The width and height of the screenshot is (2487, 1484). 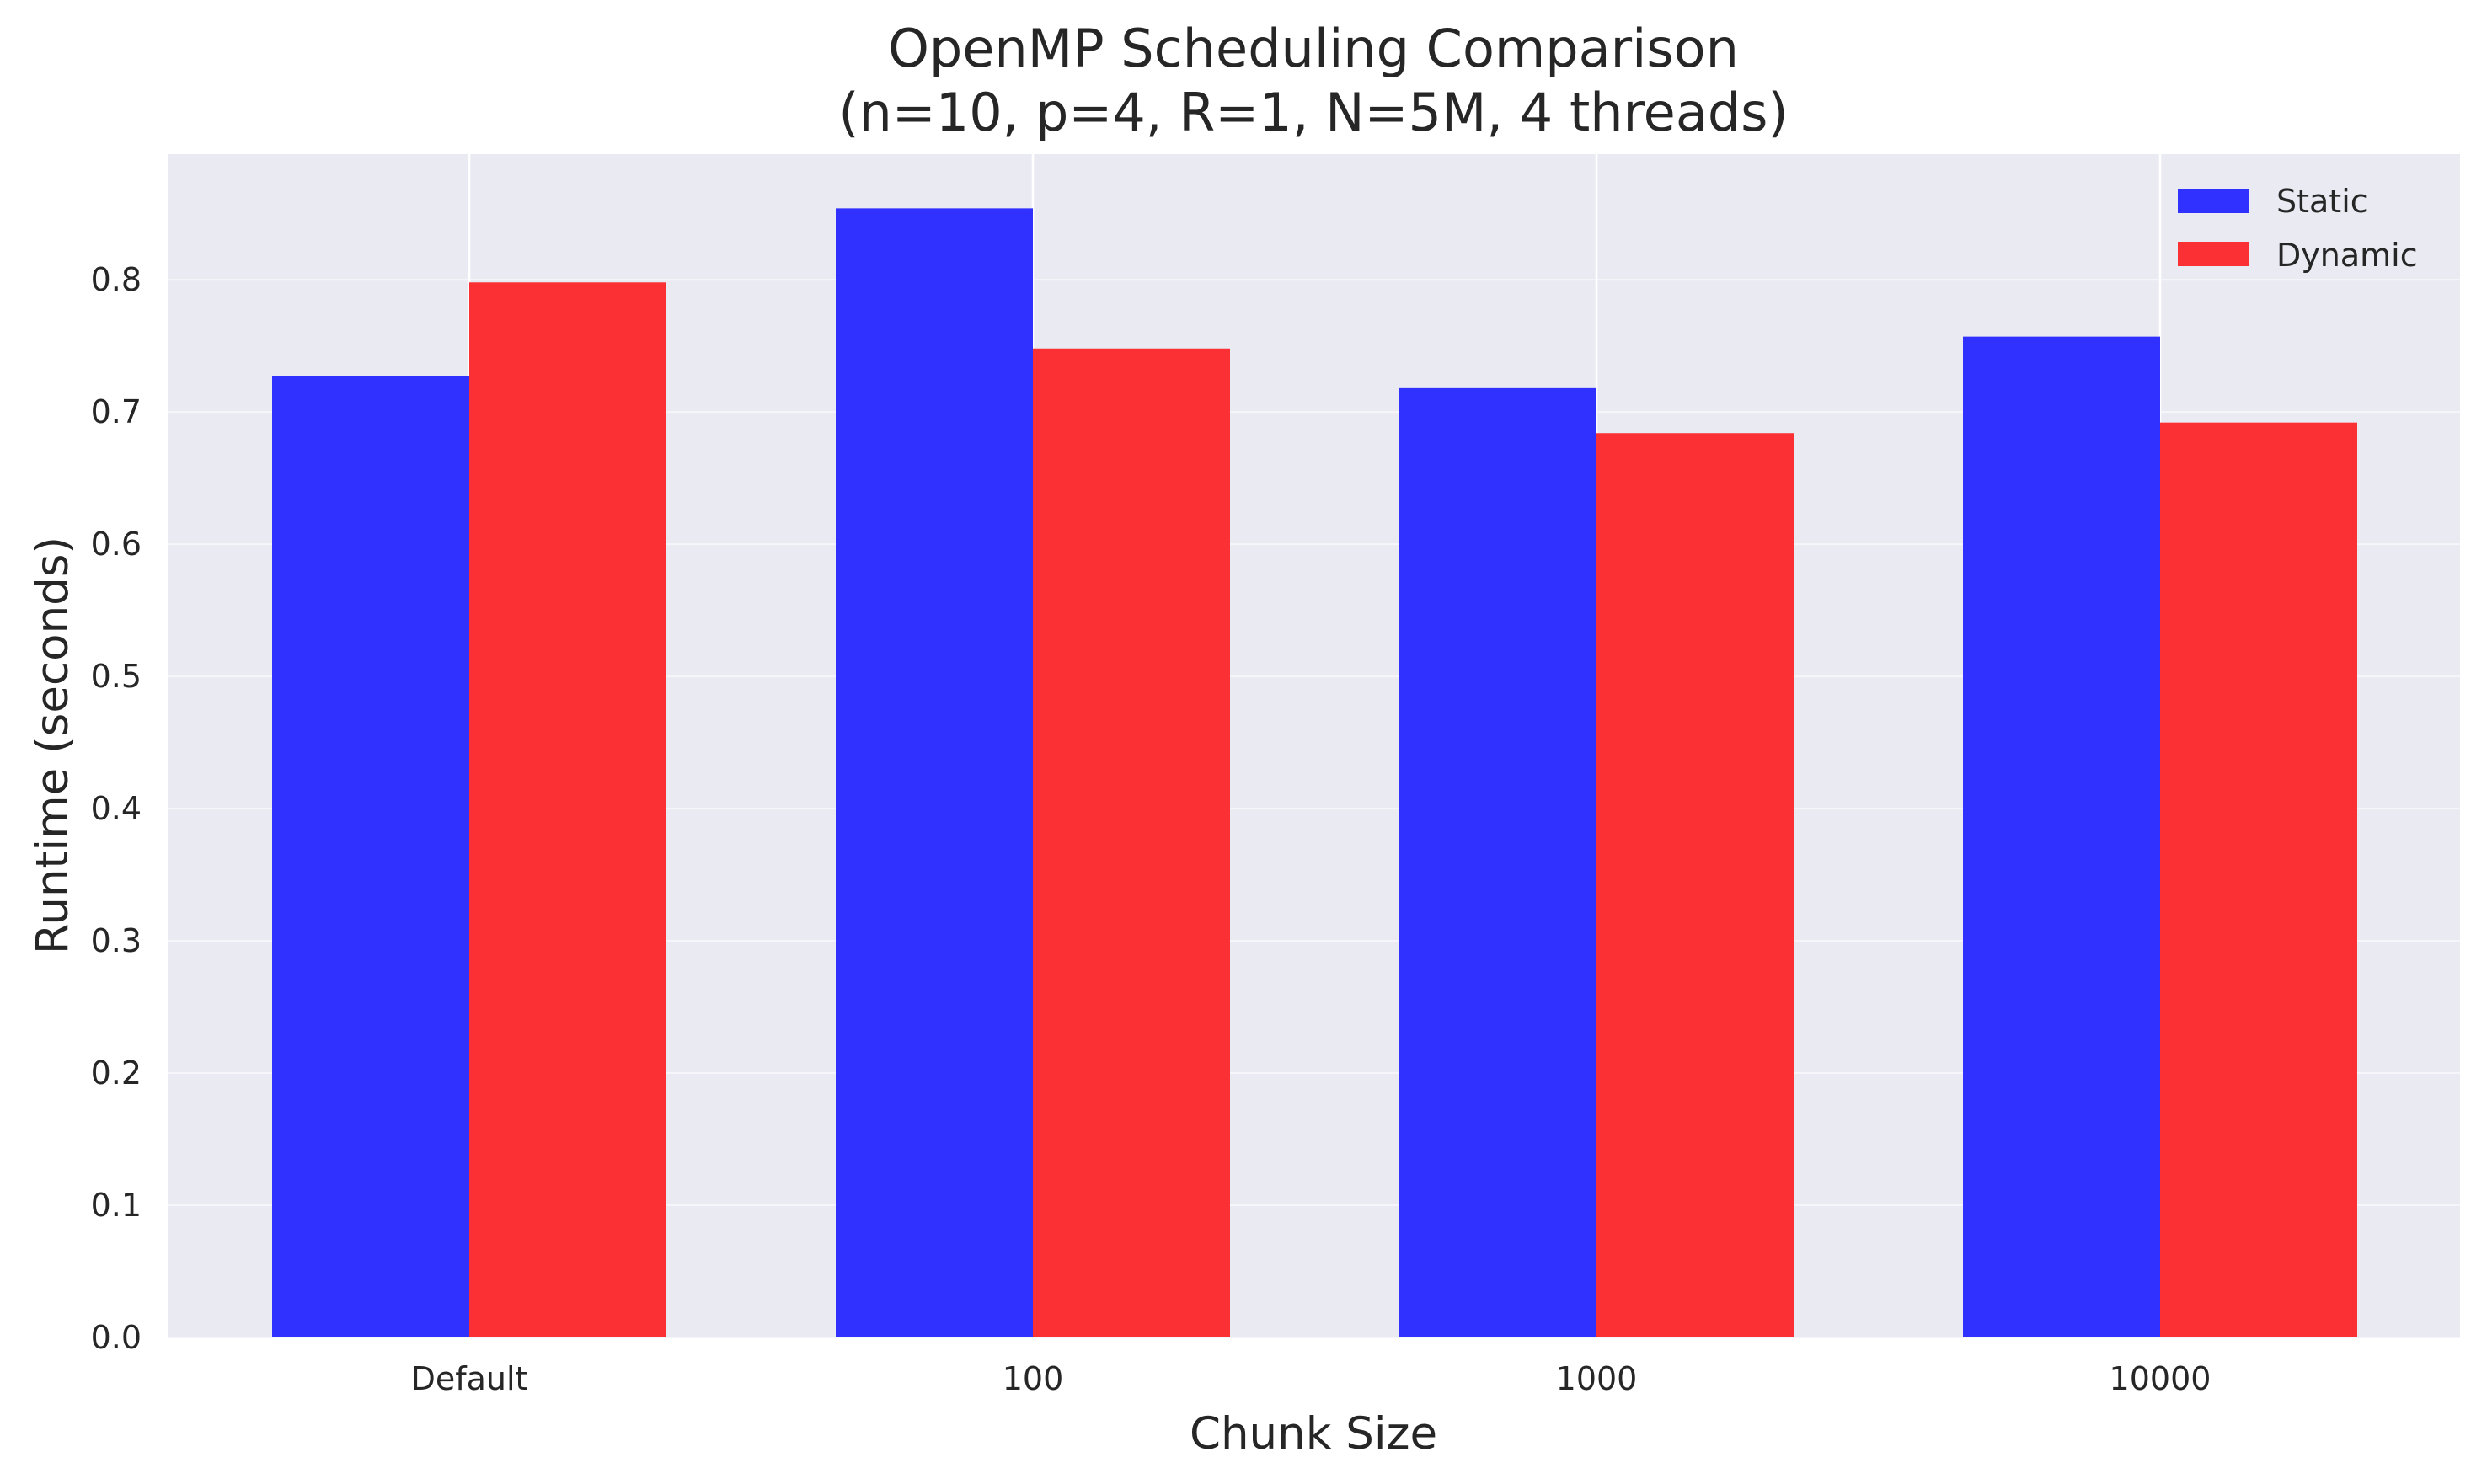 What do you see at coordinates (1034, 1379) in the screenshot?
I see `x-tick-label: 100` at bounding box center [1034, 1379].